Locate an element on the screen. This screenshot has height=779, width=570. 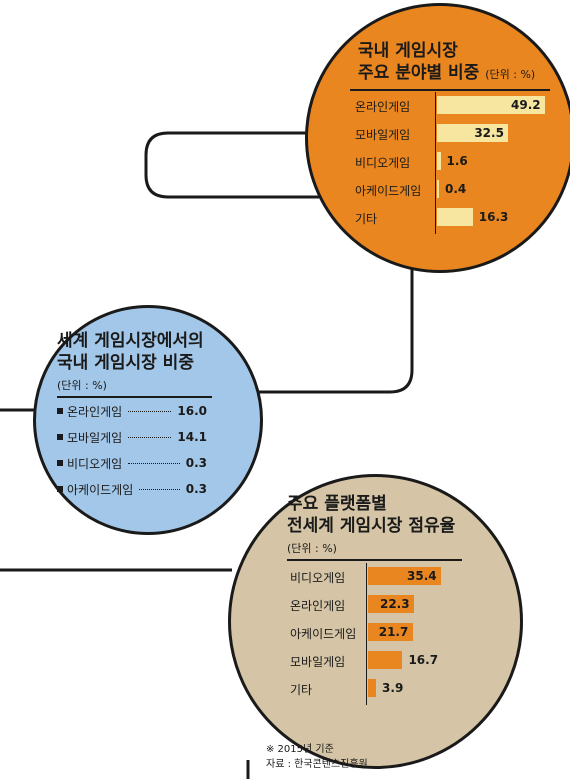
orange-title-line1: 국내 게임시장 is located at coordinates (408, 51).